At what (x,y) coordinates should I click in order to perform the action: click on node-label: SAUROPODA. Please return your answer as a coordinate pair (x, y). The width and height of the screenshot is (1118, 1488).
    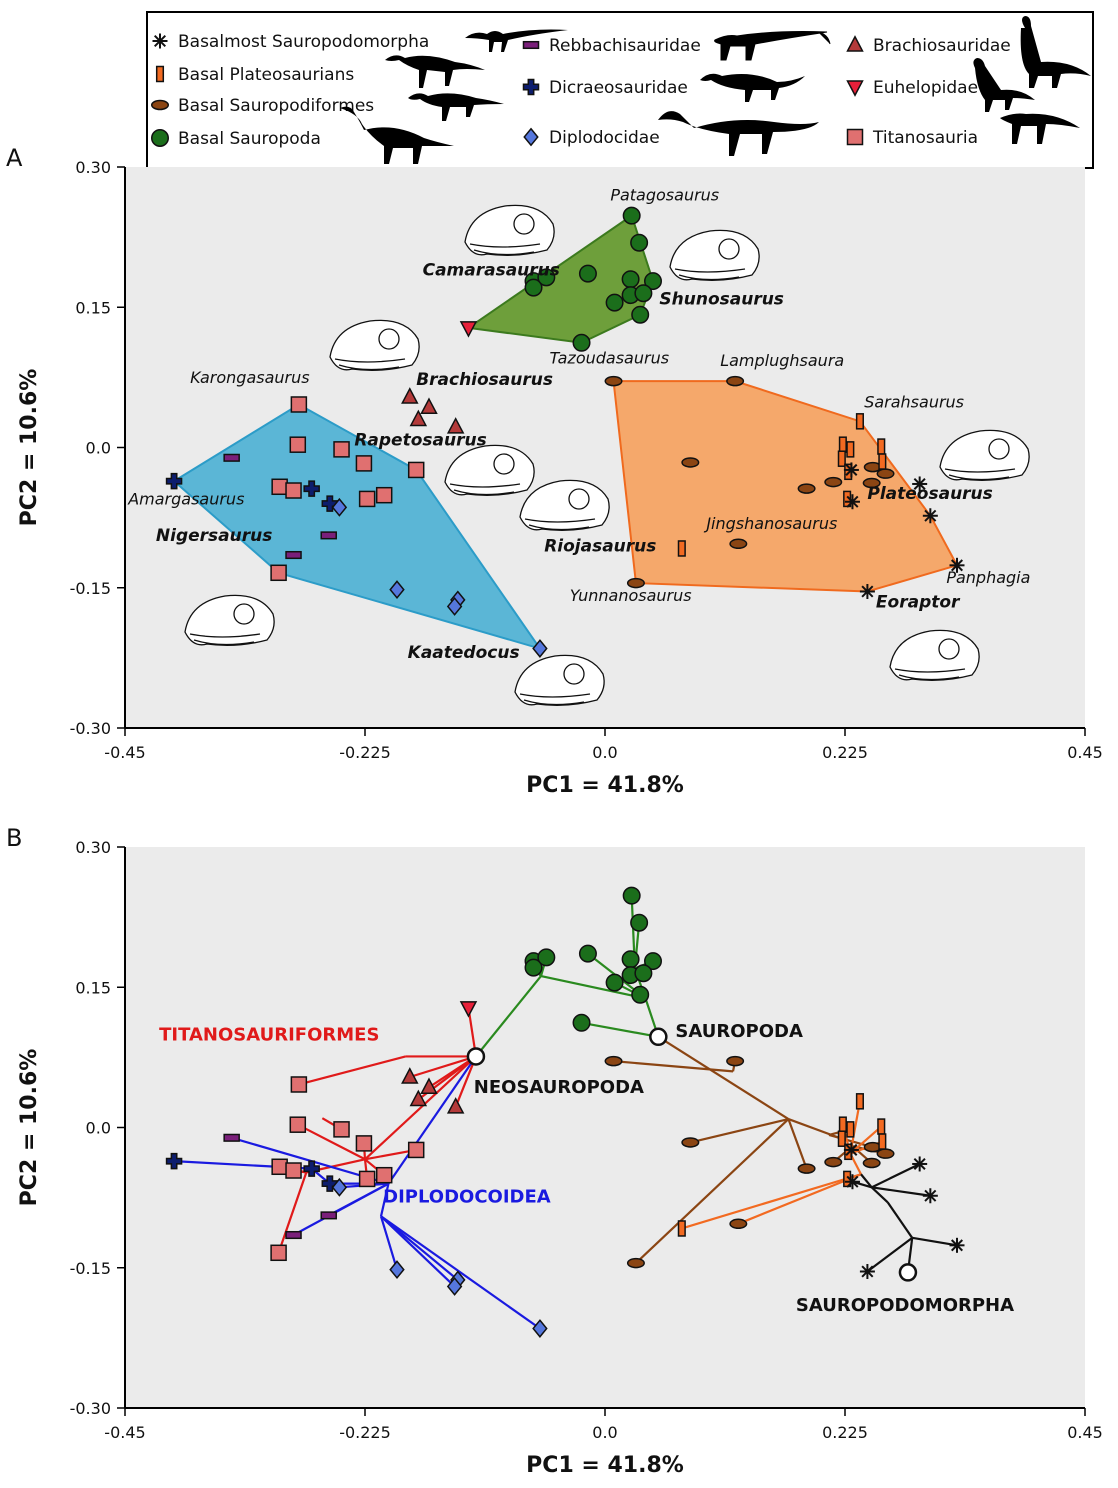
    Looking at the image, I should click on (739, 1031).